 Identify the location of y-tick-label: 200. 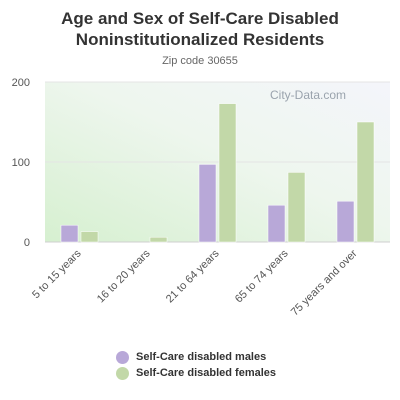
(21, 83).